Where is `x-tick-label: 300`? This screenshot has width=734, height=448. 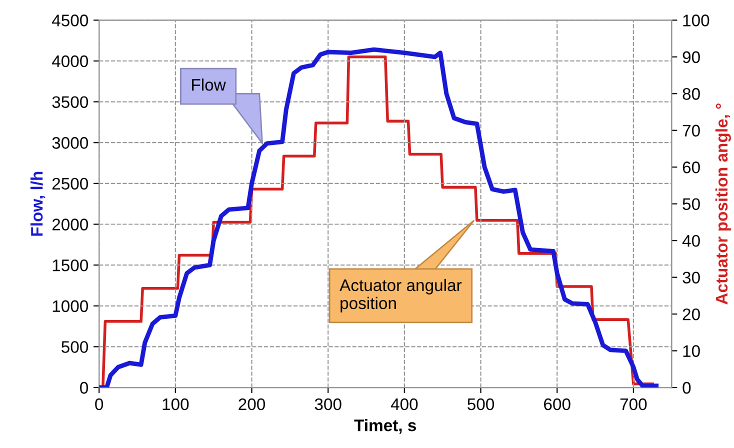 x-tick-label: 300 is located at coordinates (328, 404).